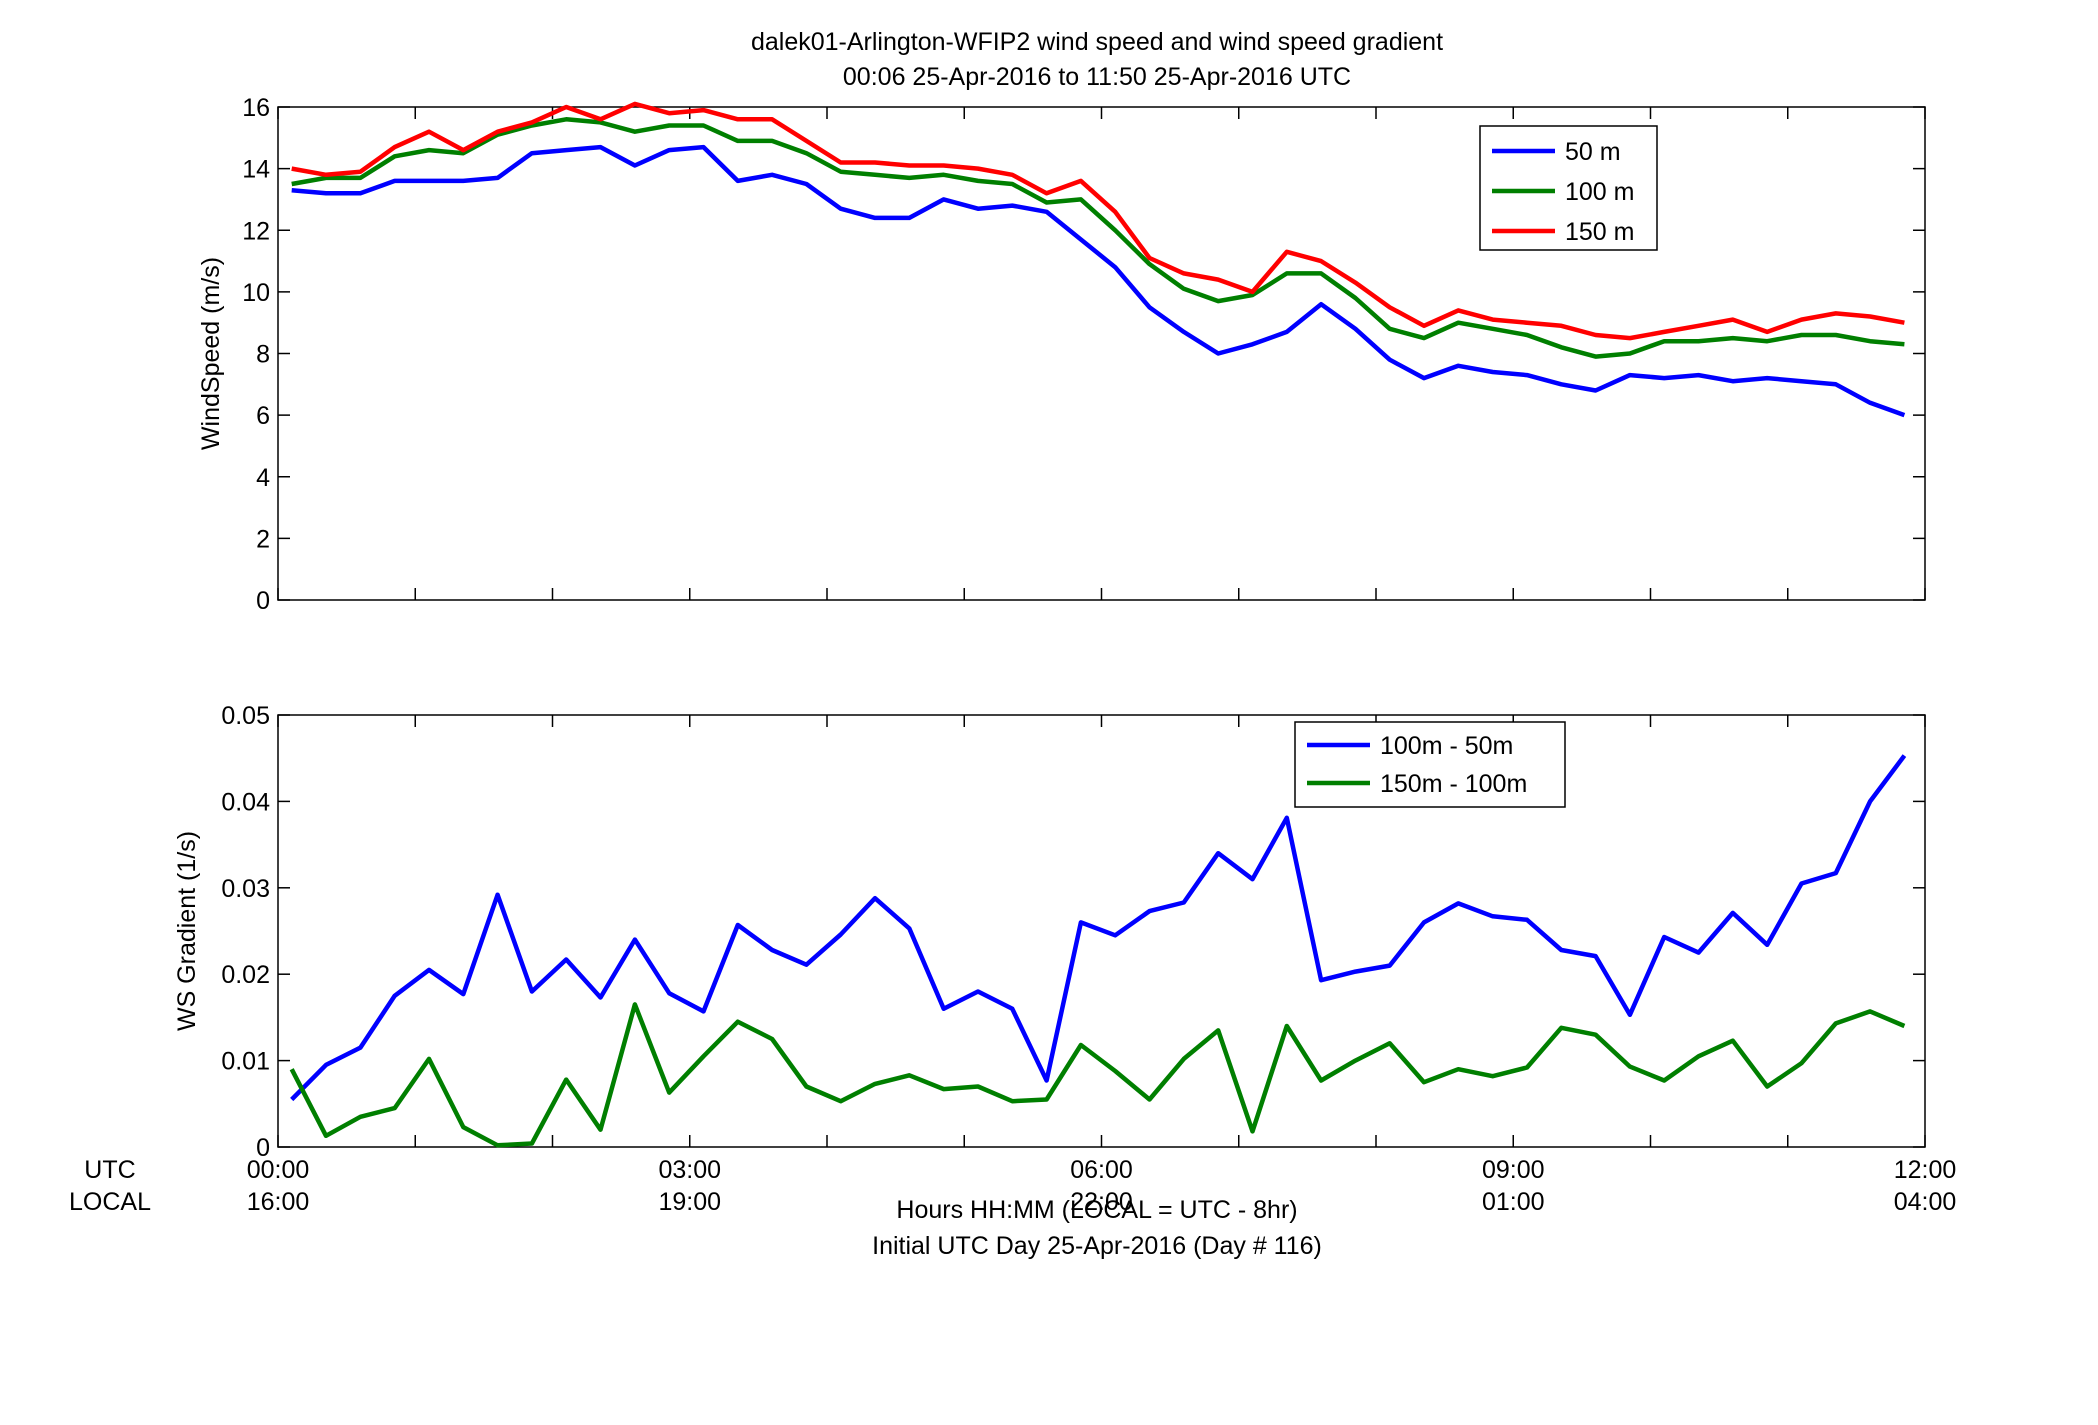 The width and height of the screenshot is (2098, 1425). What do you see at coordinates (245, 716) in the screenshot?
I see `y-tick-label: 0.05` at bounding box center [245, 716].